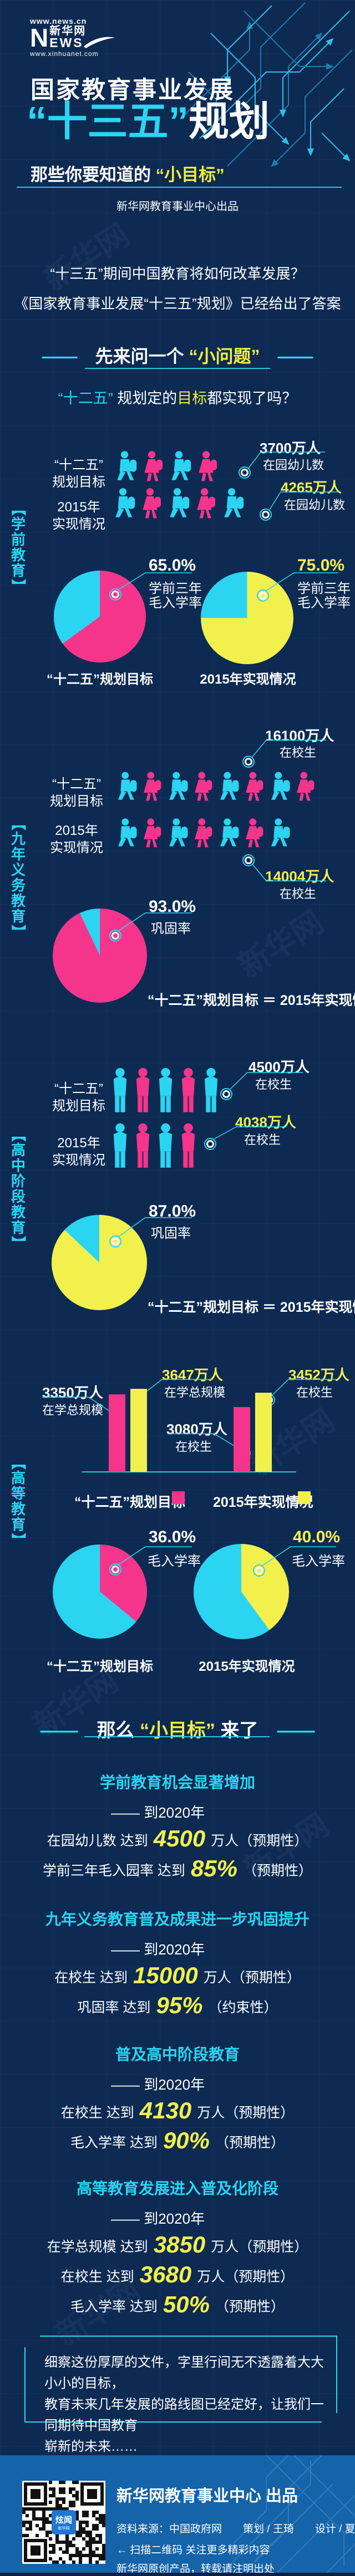  I want to click on xinhuanet-logo: www.news.cn N 新华网 EWS www.xinhuanet.com, so click(73, 37).